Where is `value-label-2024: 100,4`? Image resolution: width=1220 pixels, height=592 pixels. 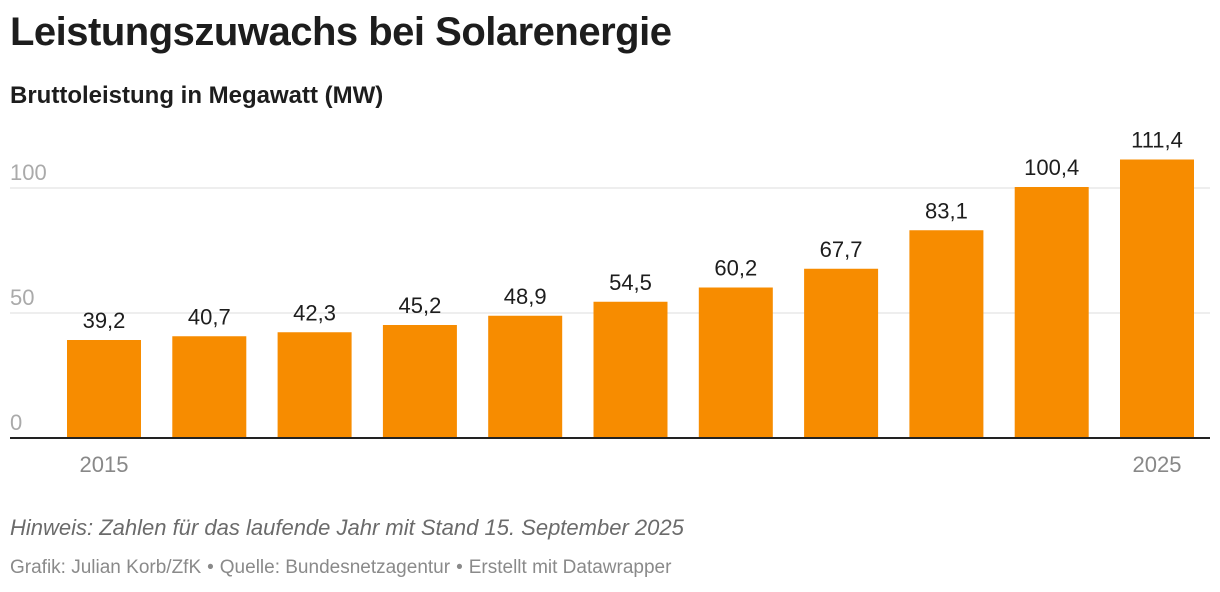
value-label-2024: 100,4 is located at coordinates (1051, 167).